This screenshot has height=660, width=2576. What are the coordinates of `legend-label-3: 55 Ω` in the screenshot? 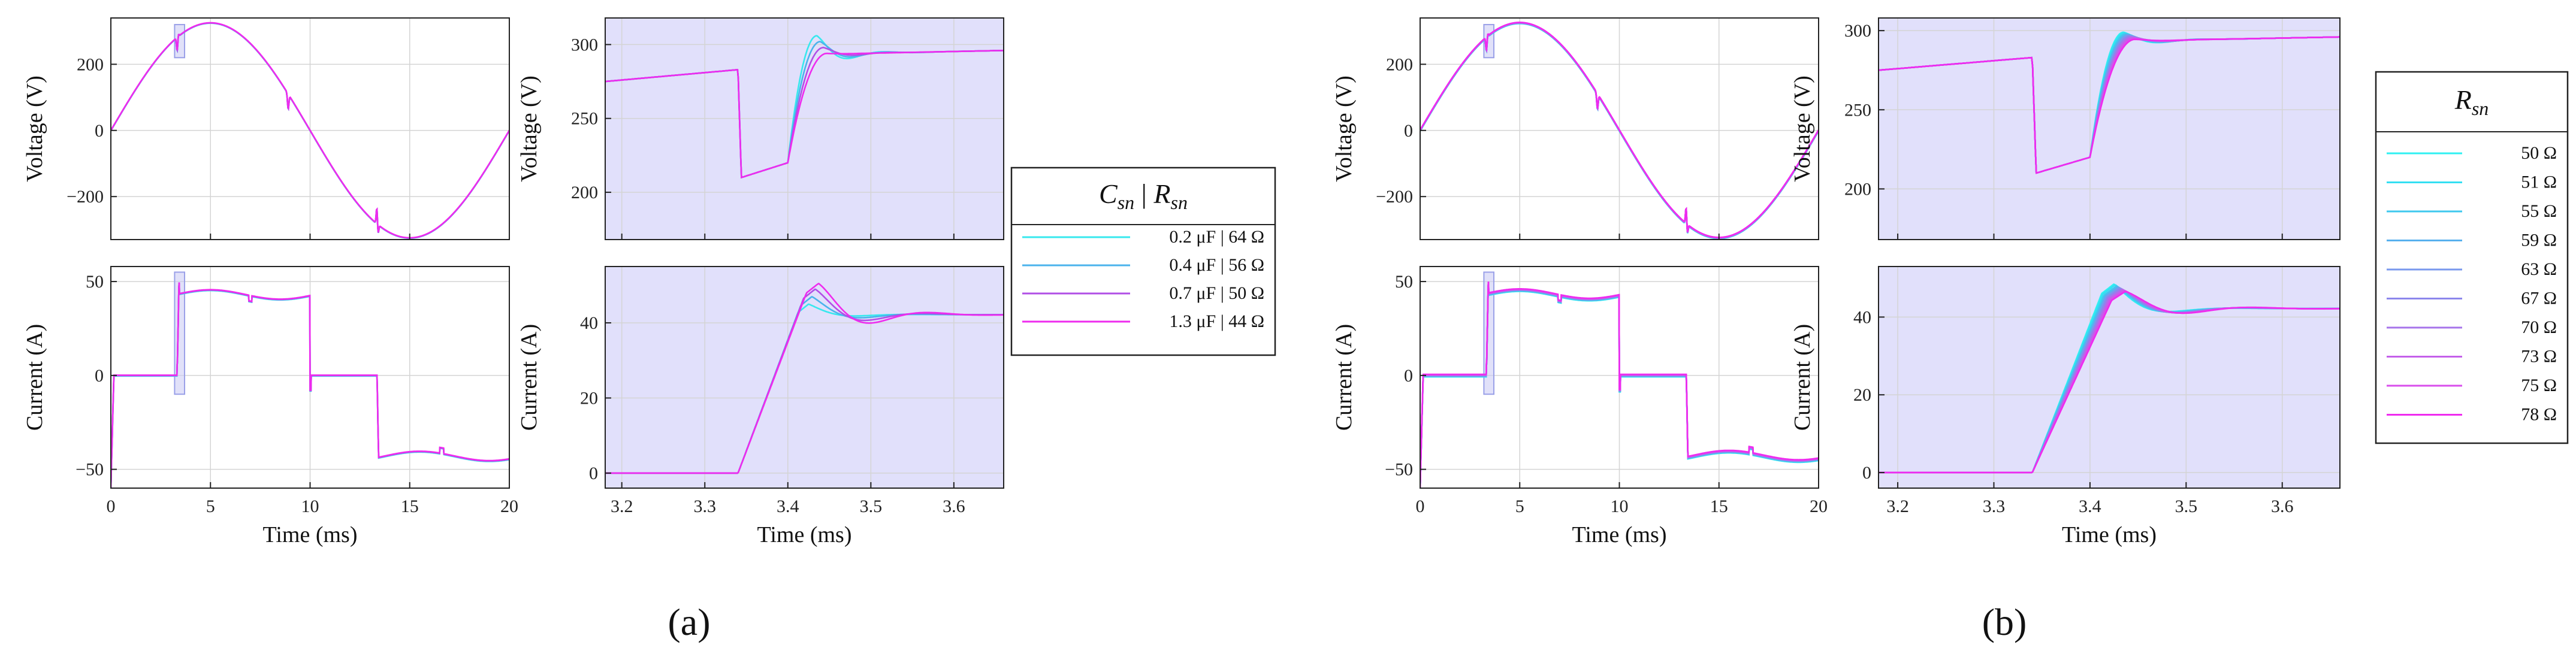 It's located at (2539, 211).